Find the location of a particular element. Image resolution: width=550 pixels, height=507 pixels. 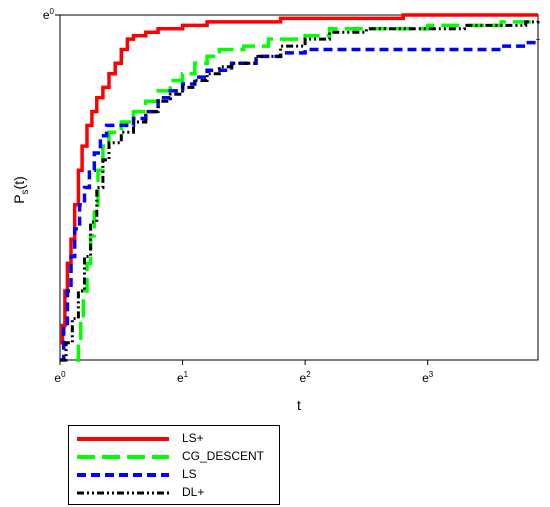

legend-swatch-cg-descent is located at coordinates (123, 457).